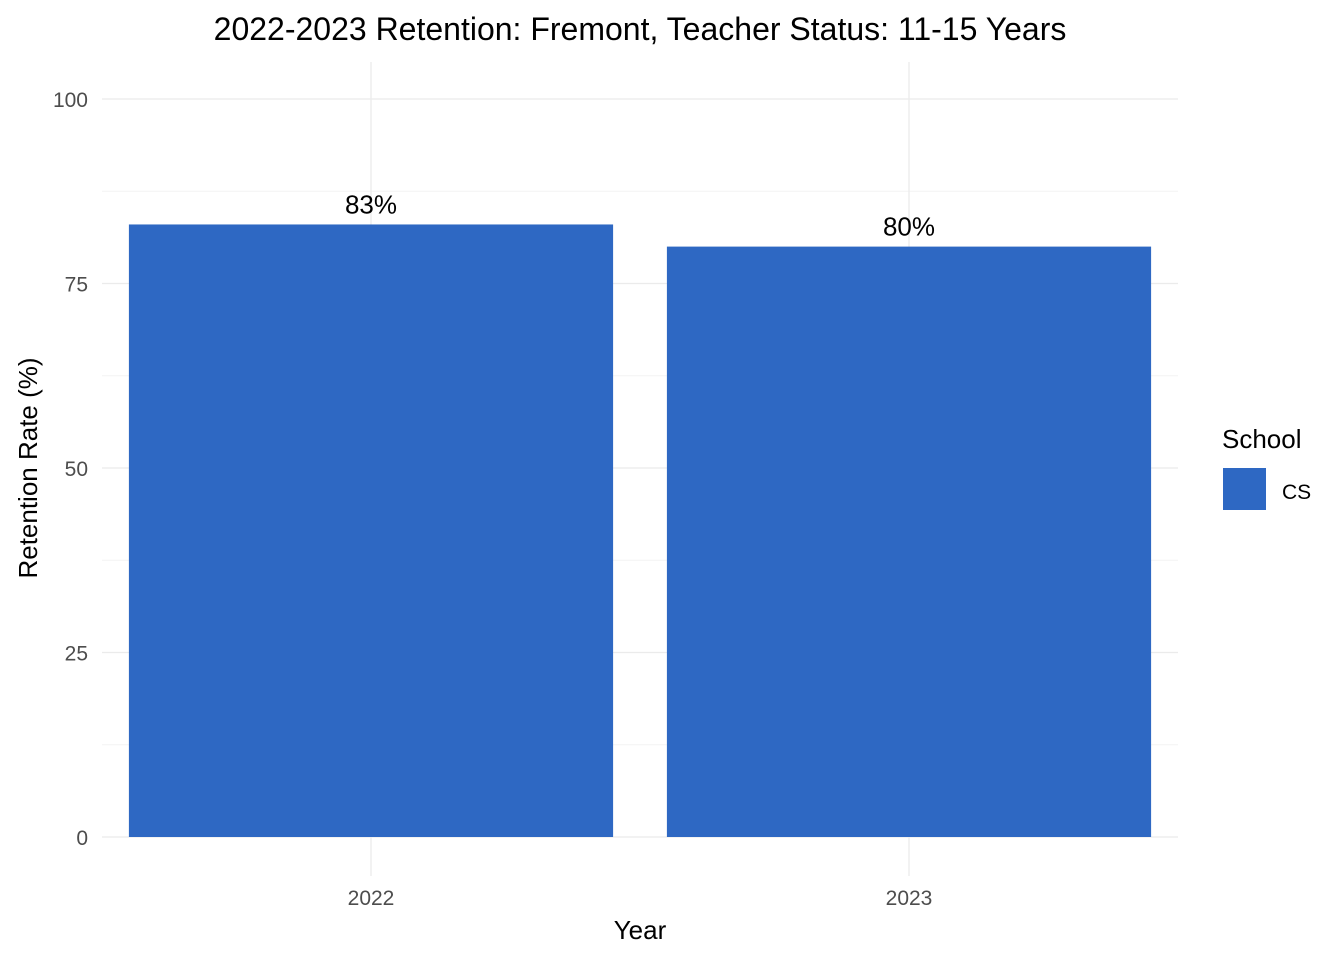  What do you see at coordinates (909, 227) in the screenshot?
I see `data-label-2023: 80%` at bounding box center [909, 227].